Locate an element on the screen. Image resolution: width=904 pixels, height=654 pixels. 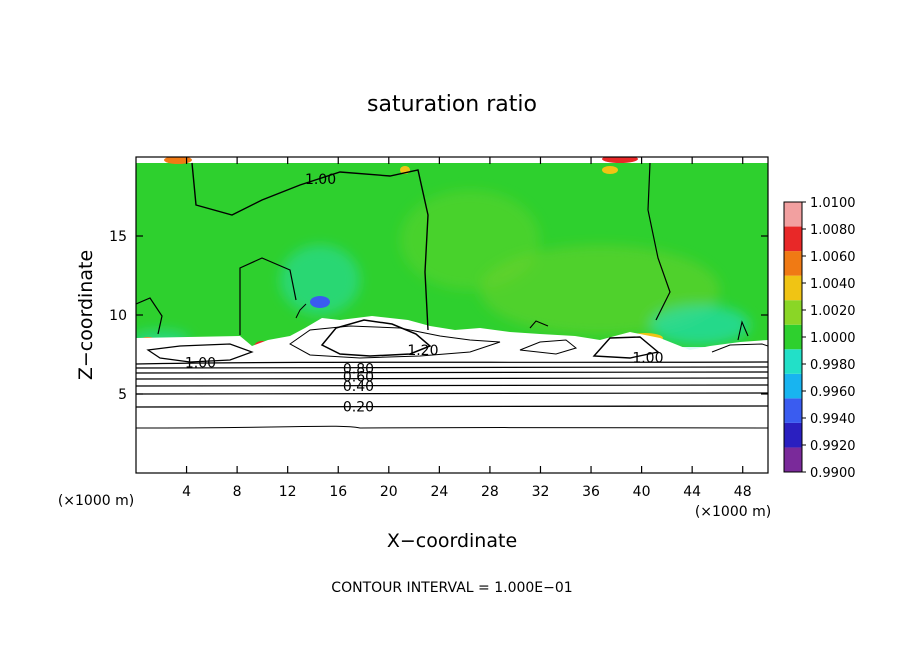
y-tick-label: 5 is located at coordinates (122, 395).